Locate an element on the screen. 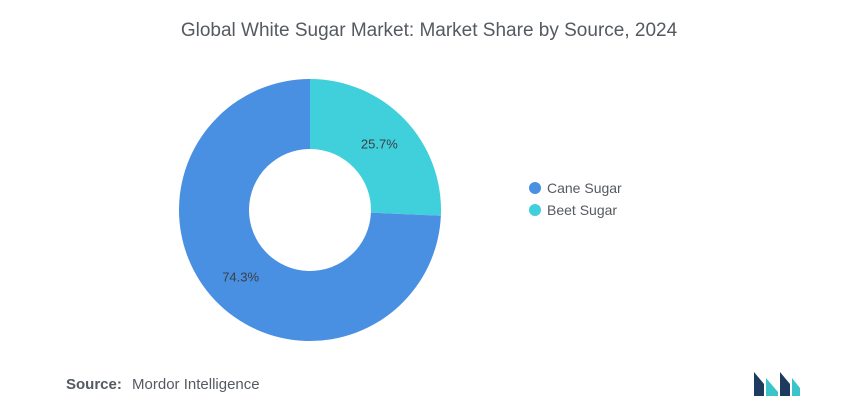 The image size is (858, 417). data-label-cane-sugar: 74.3% is located at coordinates (240, 276).